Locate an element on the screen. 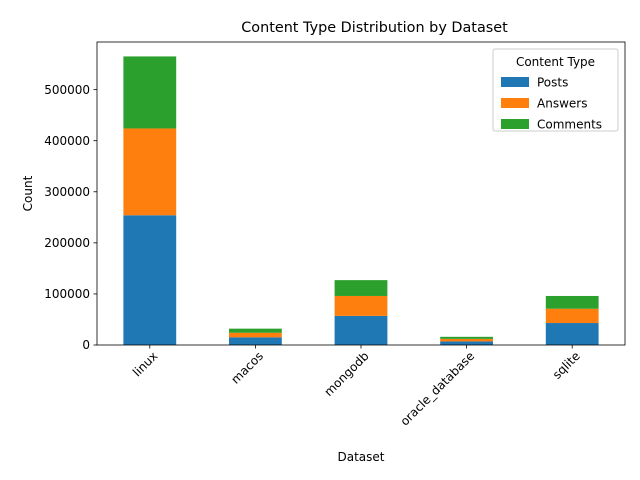 This screenshot has height=480, width=640. y-tick-label: 400000 is located at coordinates (67, 141).